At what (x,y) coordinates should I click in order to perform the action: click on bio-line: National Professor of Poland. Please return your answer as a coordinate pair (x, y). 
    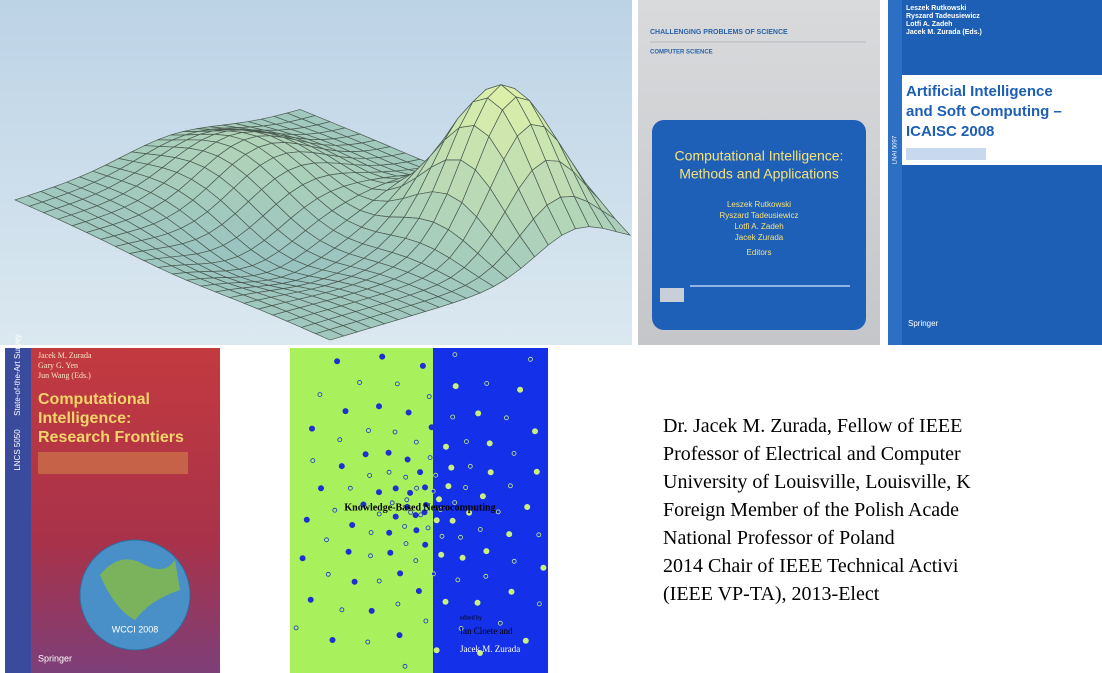
    Looking at the image, I should click on (779, 538).